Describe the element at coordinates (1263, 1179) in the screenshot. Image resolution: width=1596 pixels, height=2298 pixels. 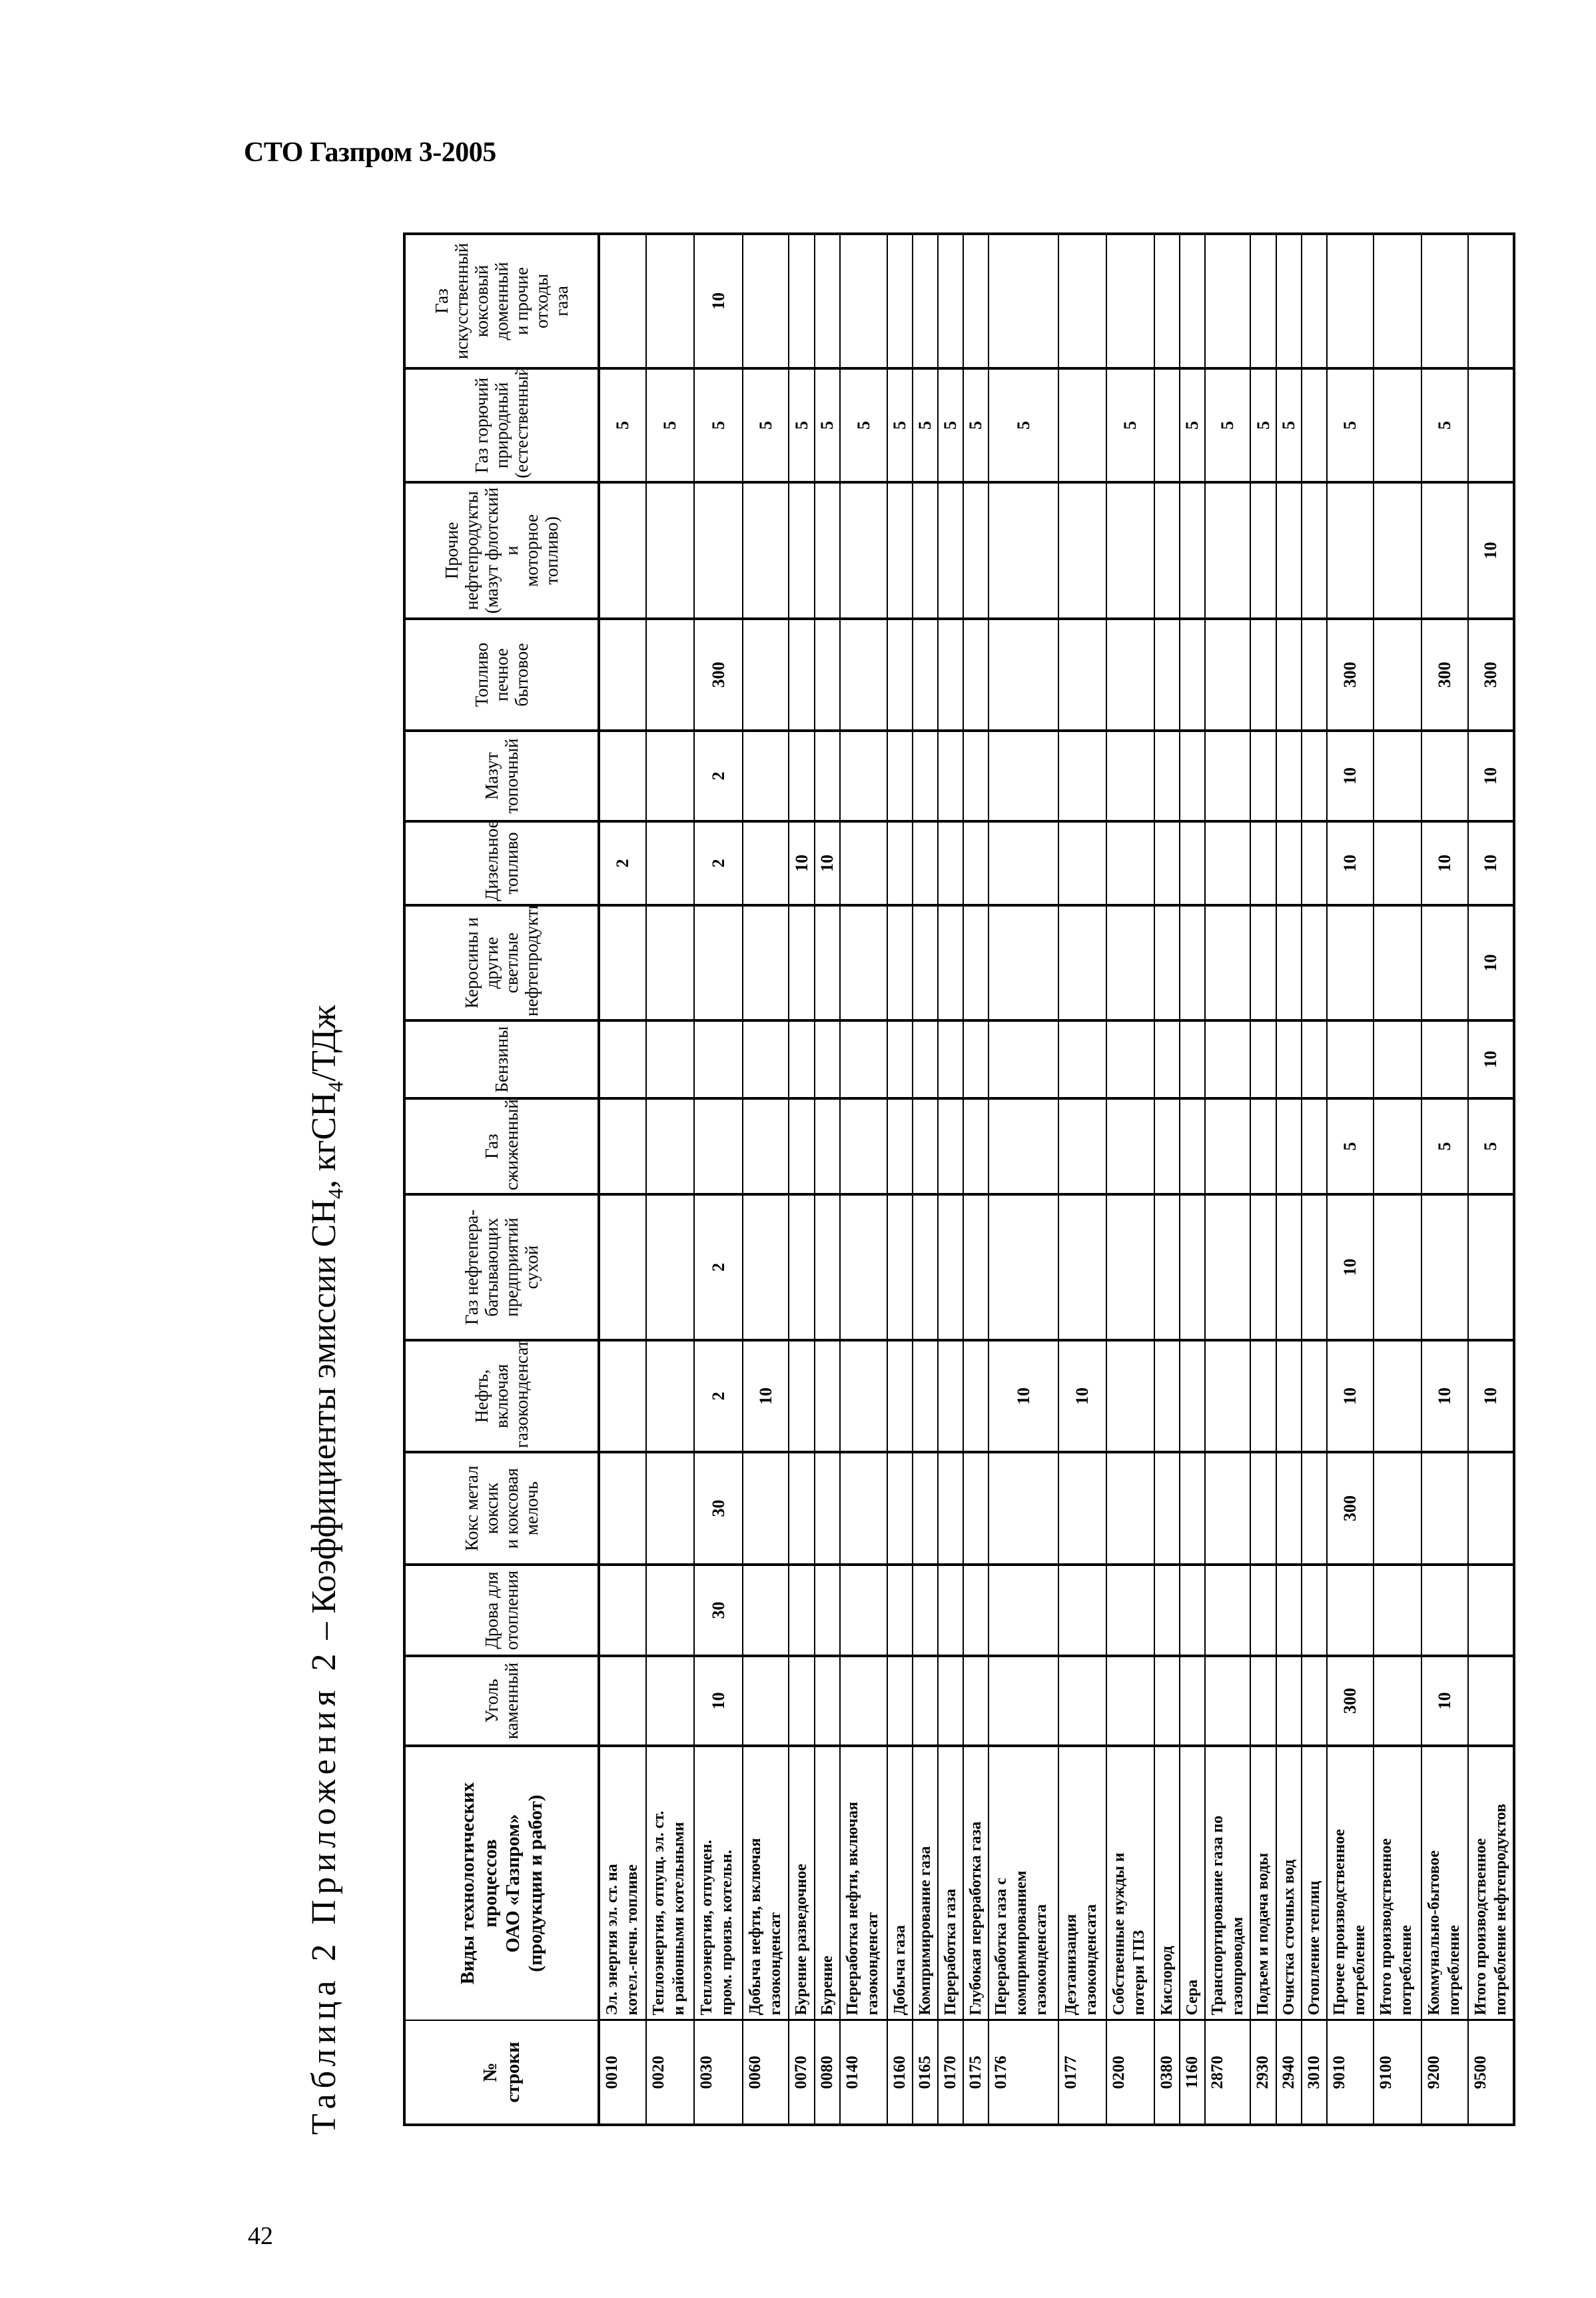
I see `table-row: 2930 Подъем и подача воды 5` at that location.